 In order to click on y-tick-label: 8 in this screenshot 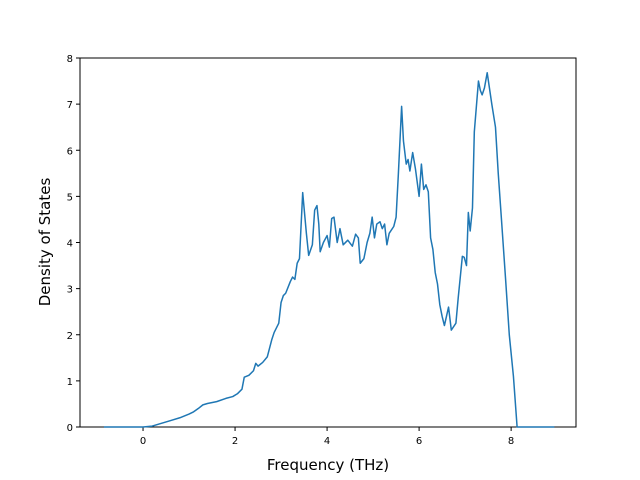, I will do `click(70, 59)`.